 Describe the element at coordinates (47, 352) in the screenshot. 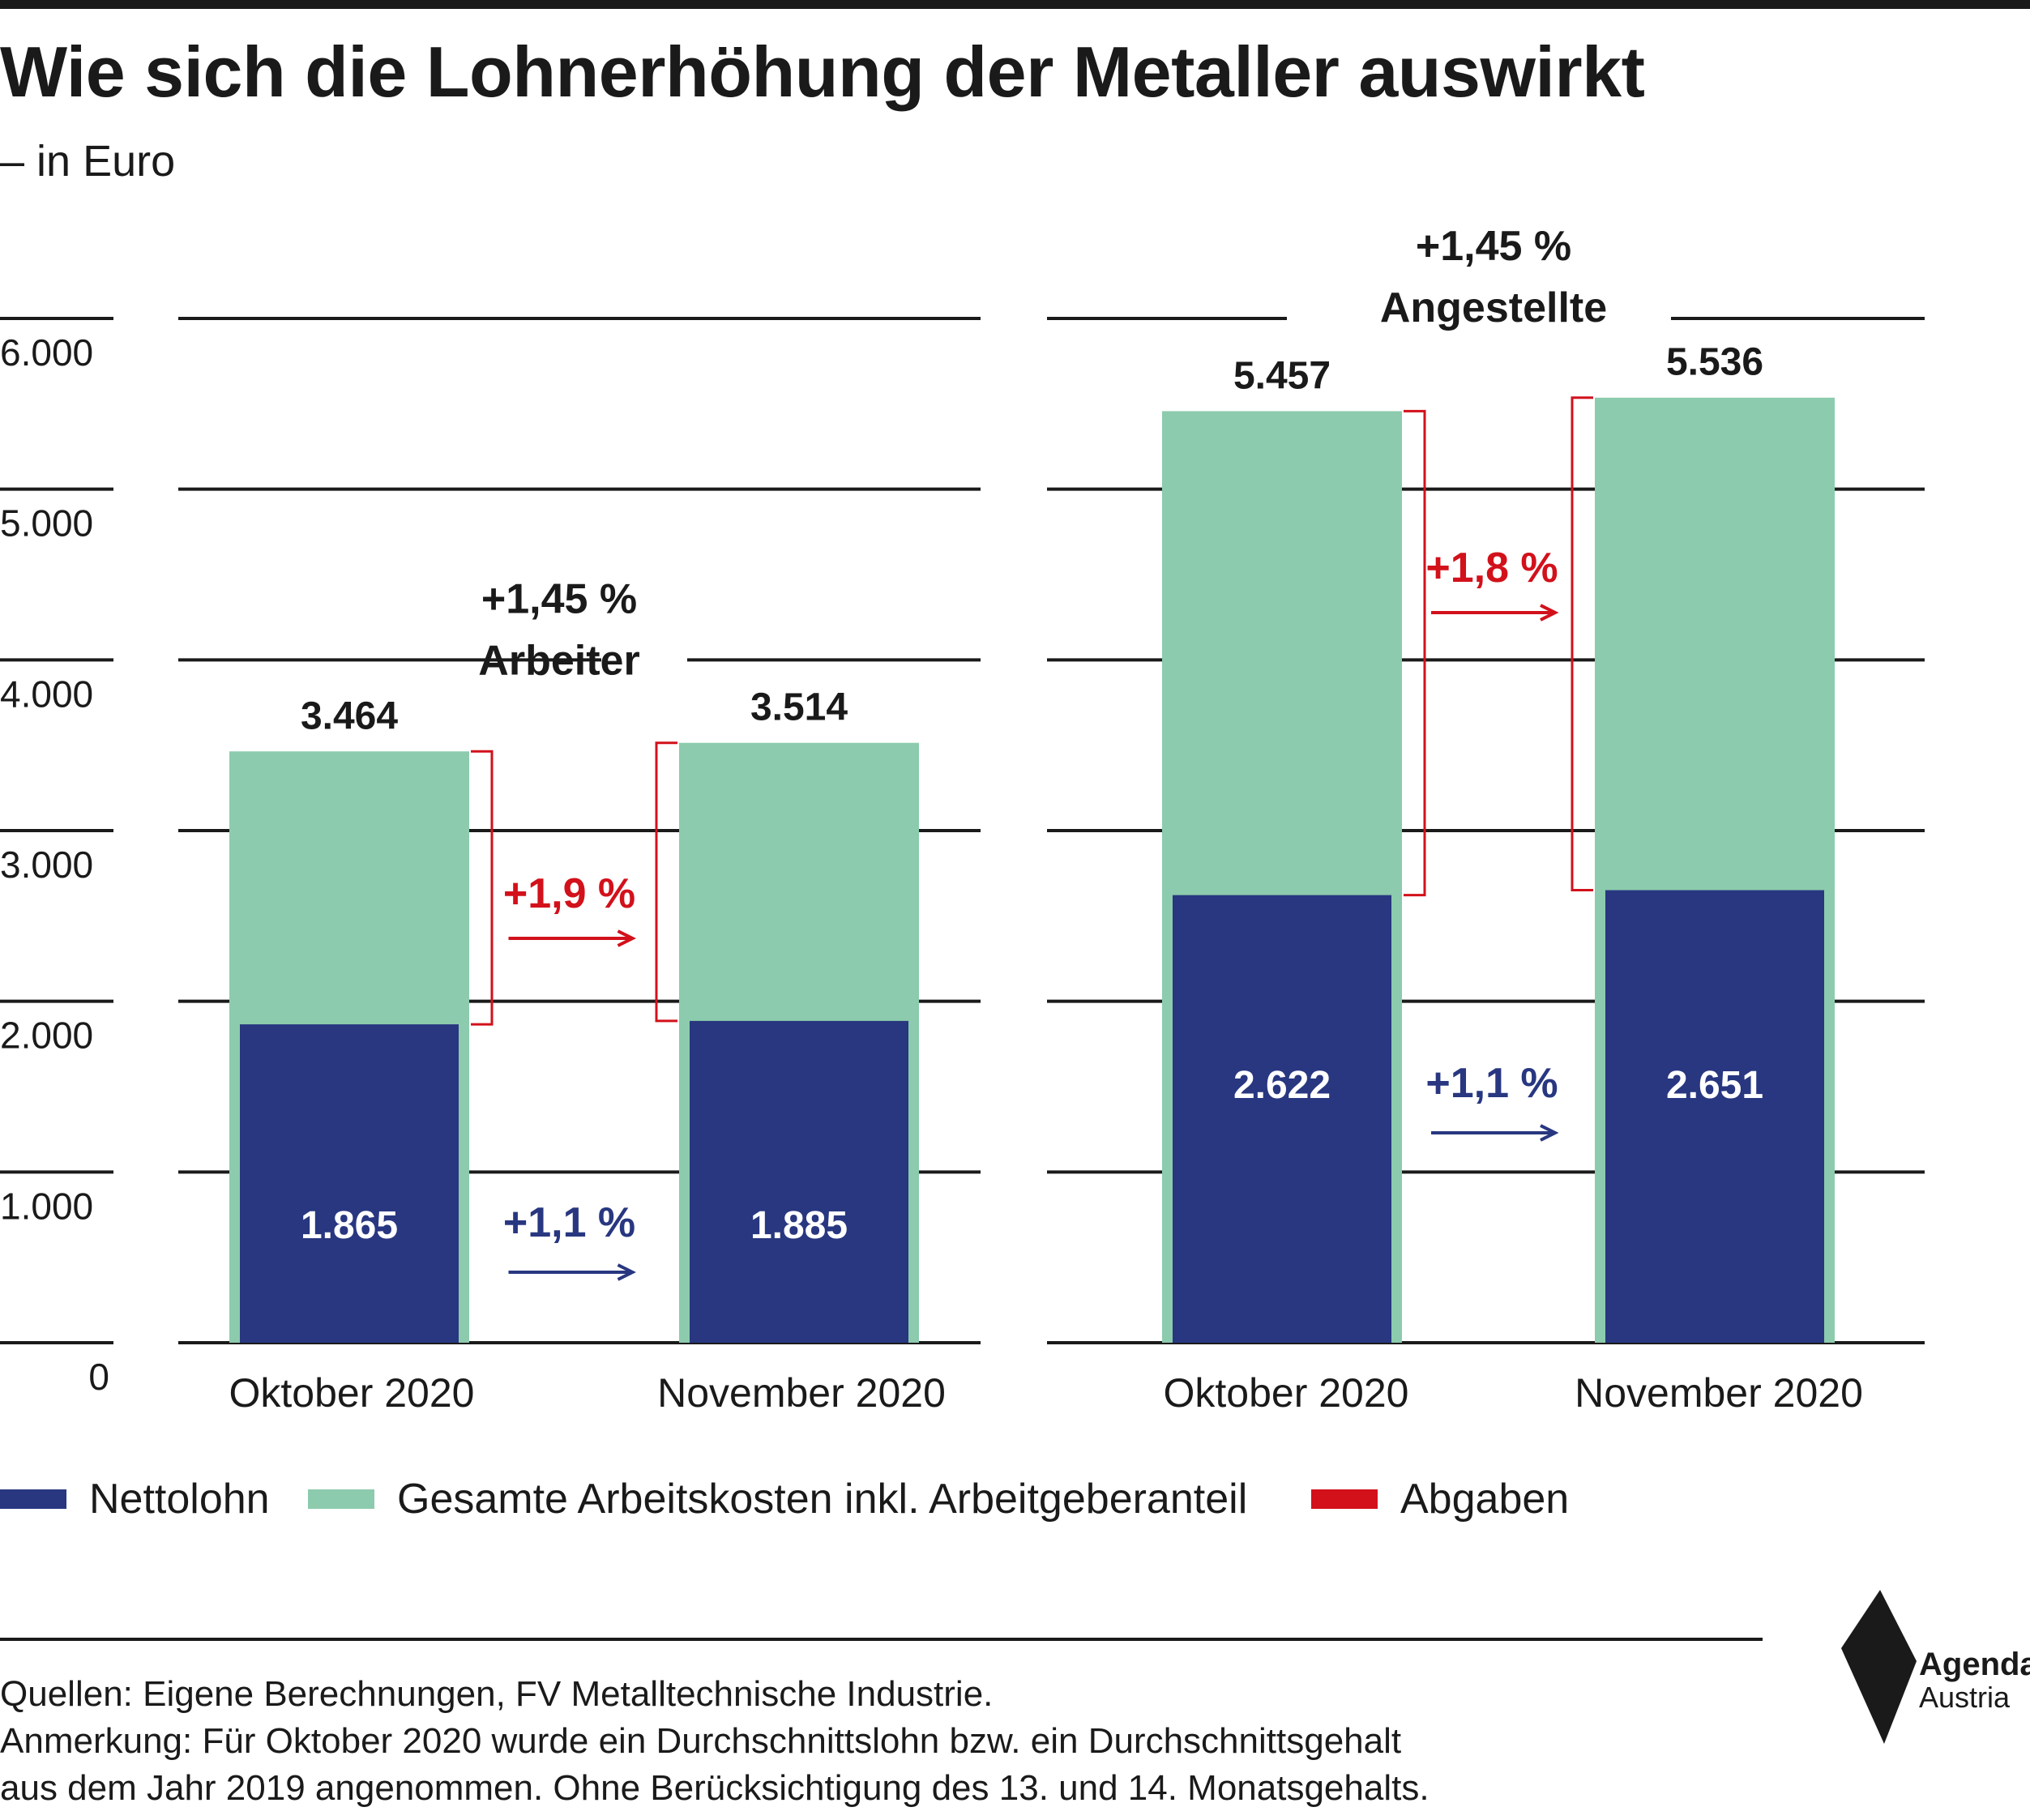

I see `y-tick-label: 6.000` at that location.